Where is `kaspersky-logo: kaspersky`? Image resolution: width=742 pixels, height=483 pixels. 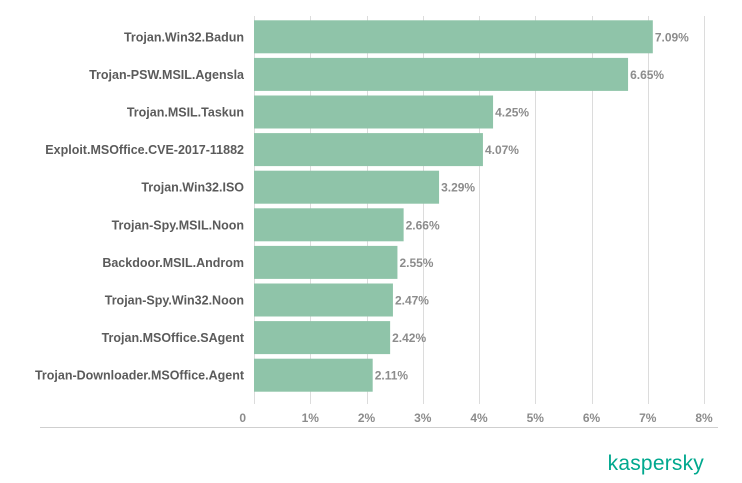 kaspersky-logo: kaspersky is located at coordinates (655, 463).